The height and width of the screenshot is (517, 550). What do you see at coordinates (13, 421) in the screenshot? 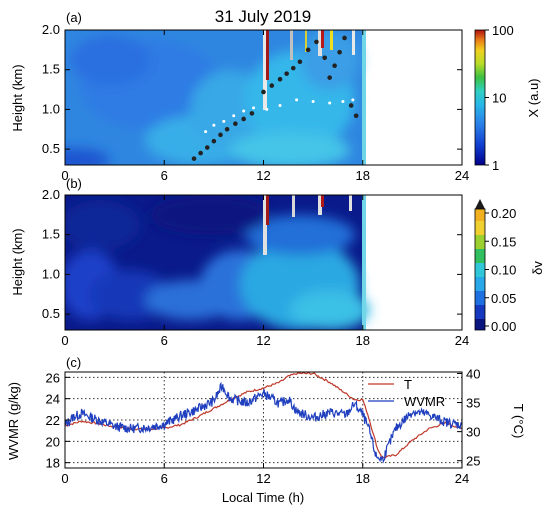
I see `panel-c-ylabel-left: WVMR (g/kg)` at bounding box center [13, 421].